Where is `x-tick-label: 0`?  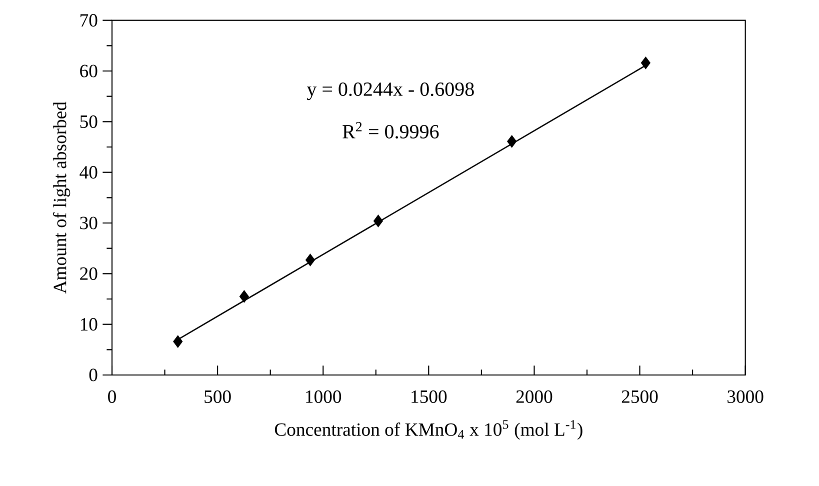 x-tick-label: 0 is located at coordinates (112, 396).